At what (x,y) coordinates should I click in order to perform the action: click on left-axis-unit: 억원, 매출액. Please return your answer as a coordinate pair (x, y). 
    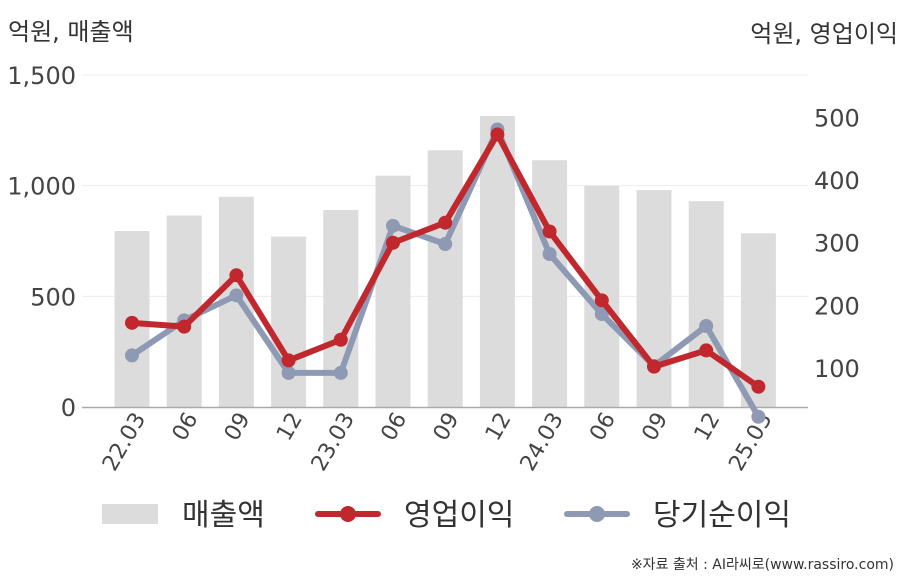
    Looking at the image, I should click on (71, 32).